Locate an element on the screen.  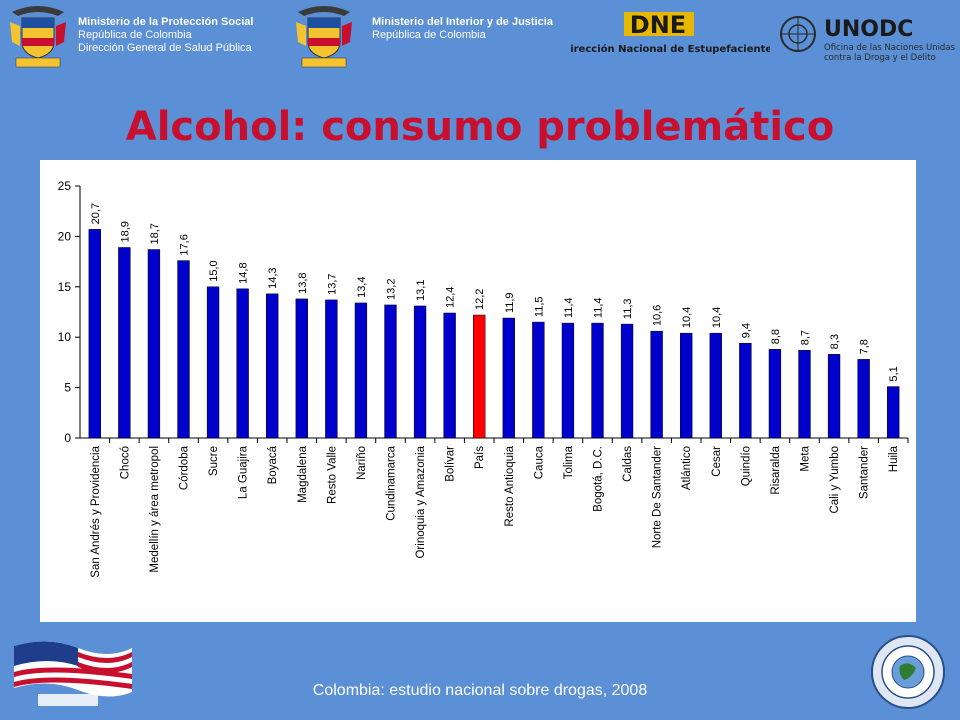
unodc-logo-text: UNODC is located at coordinates (868, 29).